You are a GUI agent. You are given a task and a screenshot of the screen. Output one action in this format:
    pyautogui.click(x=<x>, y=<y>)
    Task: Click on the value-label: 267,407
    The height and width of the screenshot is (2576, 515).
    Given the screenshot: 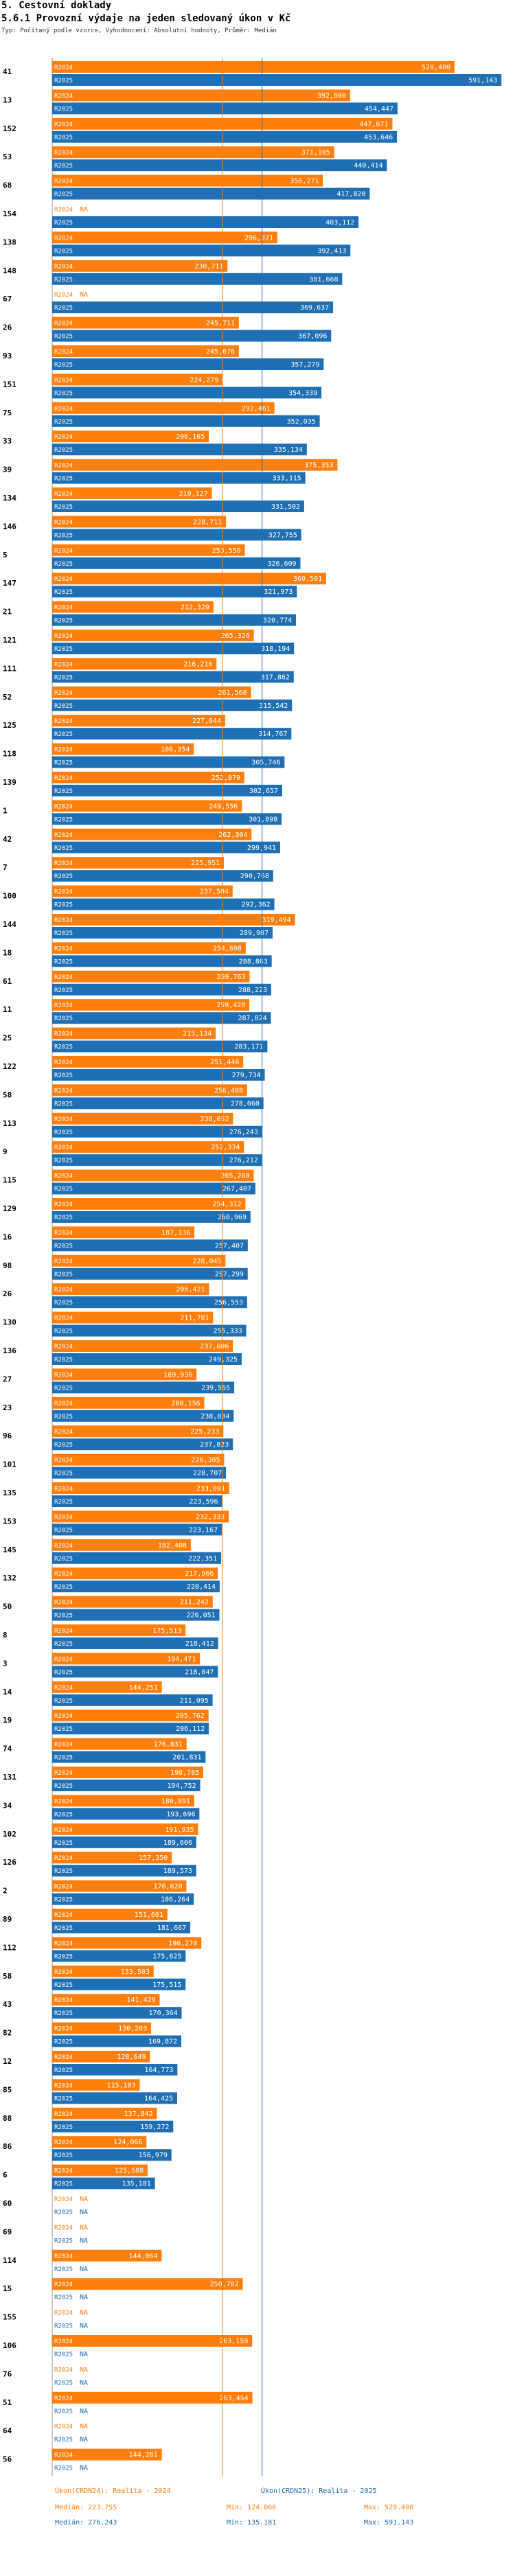 What is the action you would take?
    pyautogui.click(x=236, y=1189)
    